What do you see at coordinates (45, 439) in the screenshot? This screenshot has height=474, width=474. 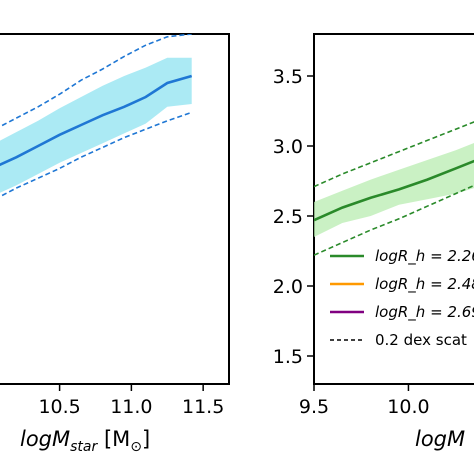 I see `left-x-axis-label-main: logM` at bounding box center [45, 439].